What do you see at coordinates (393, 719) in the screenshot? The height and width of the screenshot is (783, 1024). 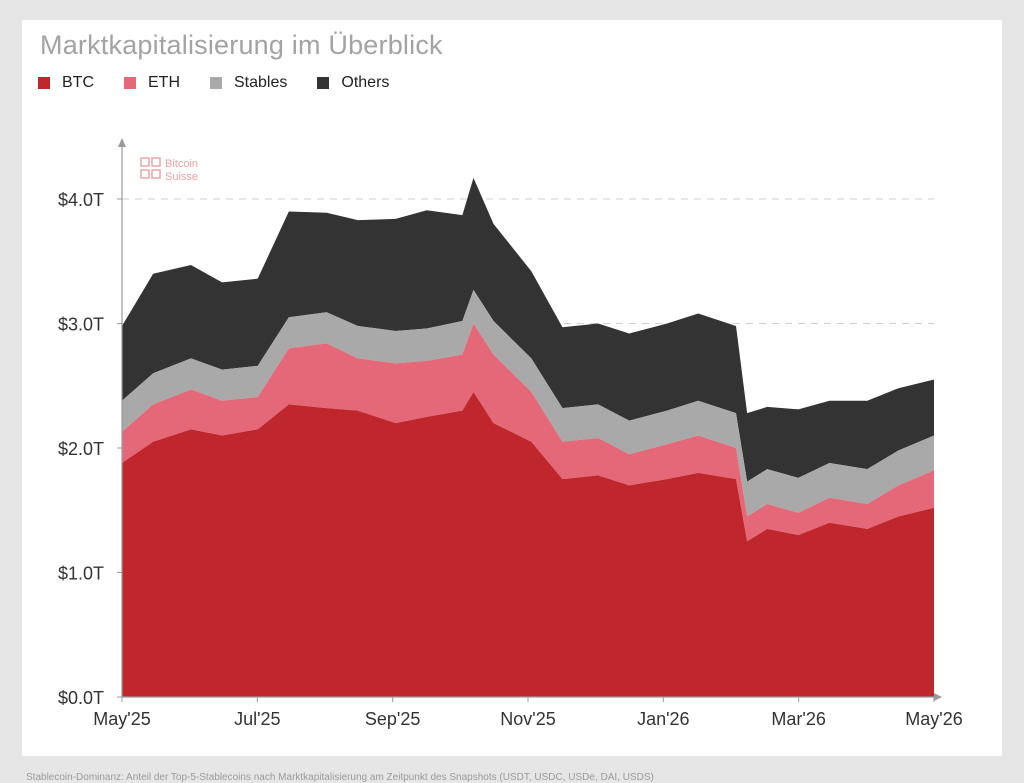 I see `x-tick-label-2: Sep'25` at bounding box center [393, 719].